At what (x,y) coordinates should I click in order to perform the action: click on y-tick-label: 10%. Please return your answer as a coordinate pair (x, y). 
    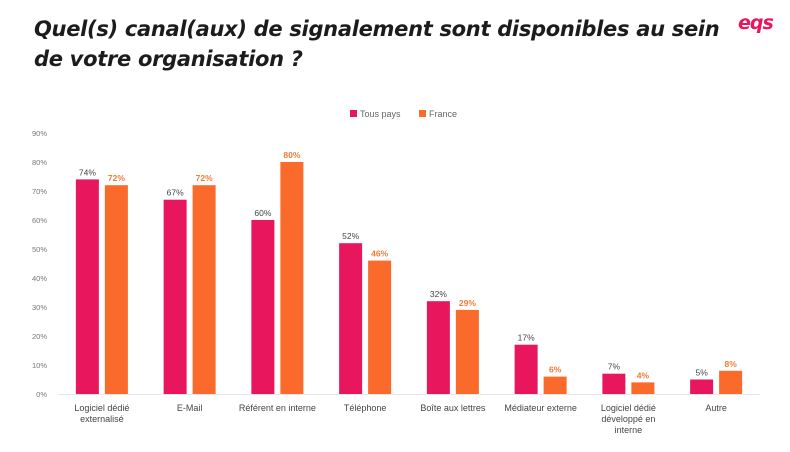
    Looking at the image, I should click on (39, 365).